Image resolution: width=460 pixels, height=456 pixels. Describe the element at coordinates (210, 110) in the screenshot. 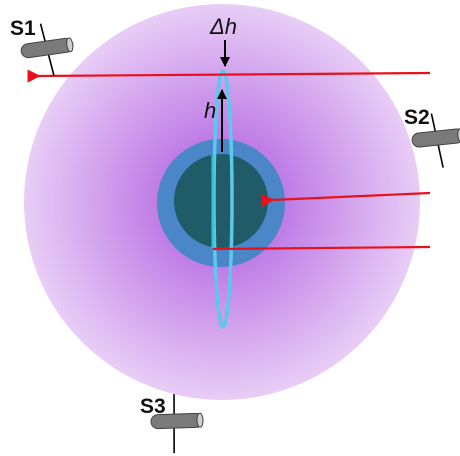

I see `label-h: h` at that location.